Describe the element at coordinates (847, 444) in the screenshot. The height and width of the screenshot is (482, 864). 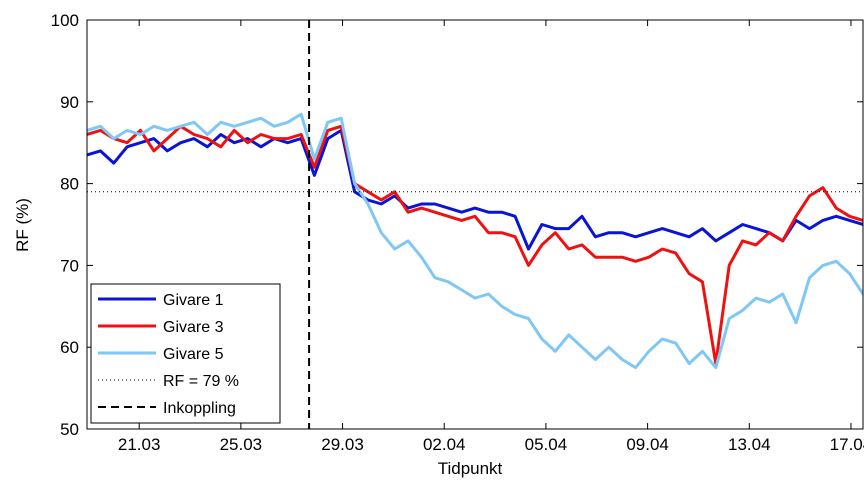
I see `x-tick-label: 17.04` at that location.